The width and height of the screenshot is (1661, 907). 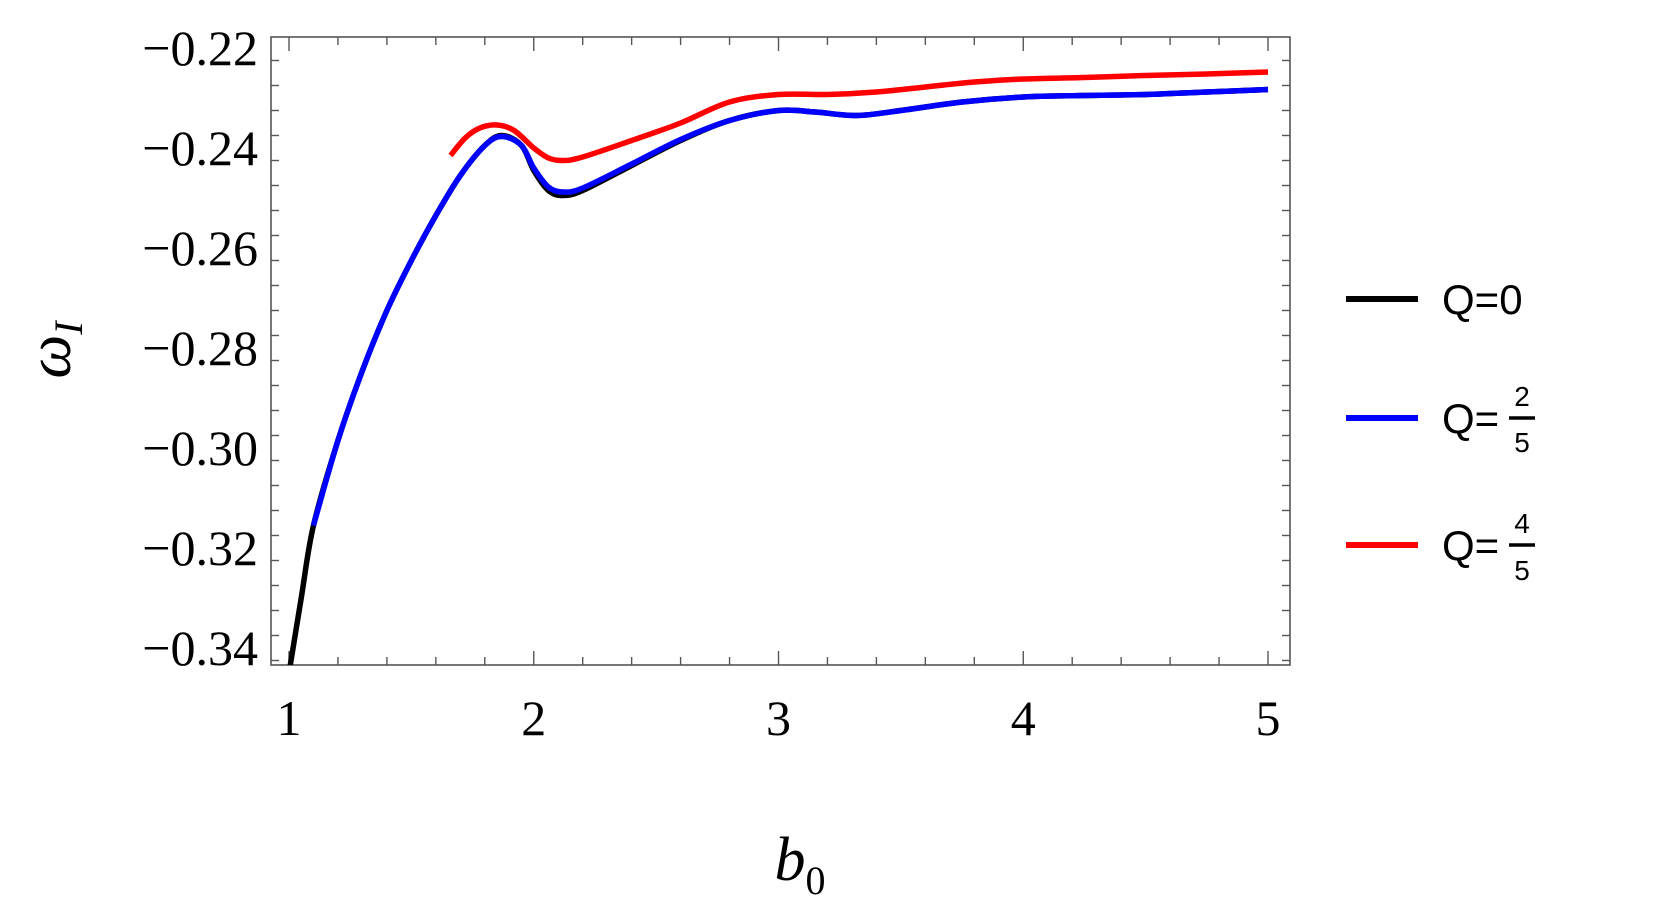 What do you see at coordinates (1023, 718) in the screenshot?
I see `x-tick-label: 4` at bounding box center [1023, 718].